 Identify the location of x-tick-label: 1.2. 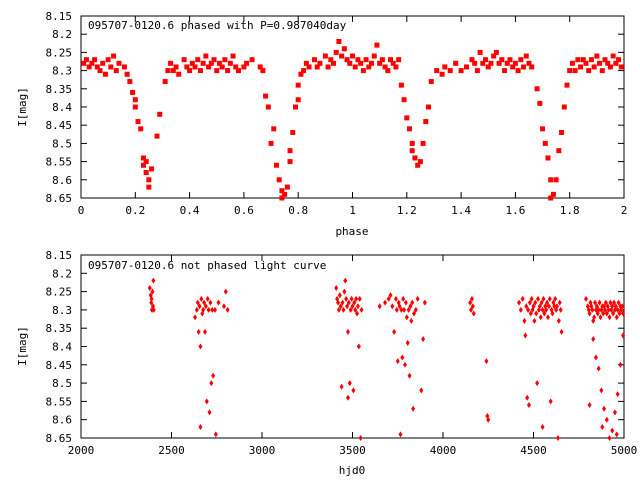
(407, 210).